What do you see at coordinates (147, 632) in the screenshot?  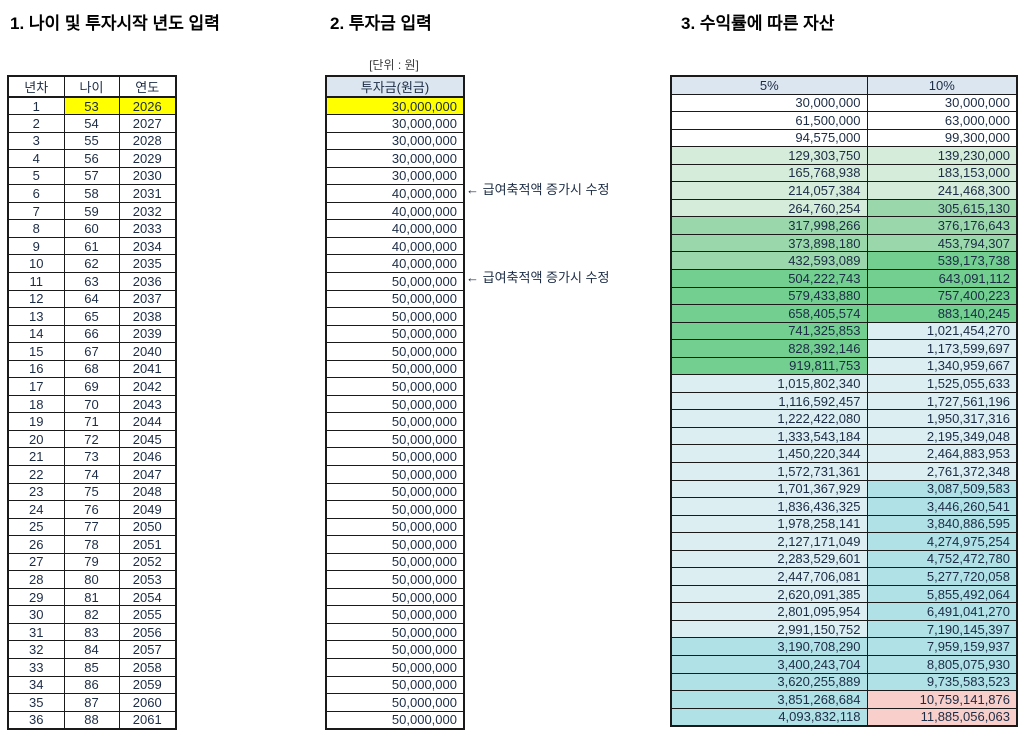 I see `start-year-cell: 2056` at bounding box center [147, 632].